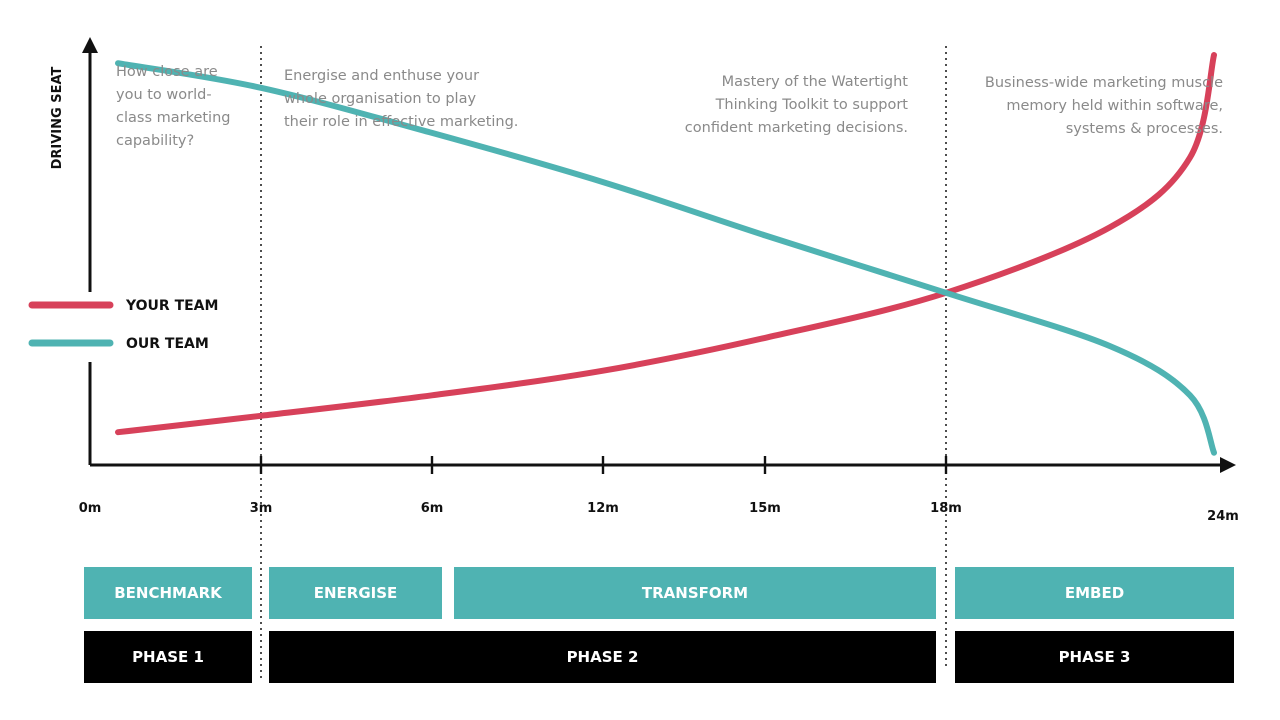 Image resolution: width=1280 pixels, height=720 pixels. What do you see at coordinates (167, 344) in the screenshot?
I see `legend-label-our-team: OUR TEAM` at bounding box center [167, 344].